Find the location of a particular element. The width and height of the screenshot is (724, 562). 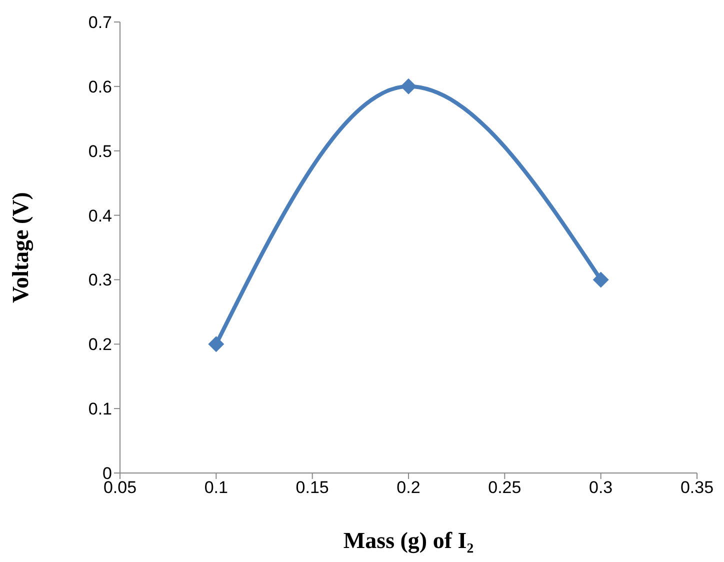

x-tick-label: 0.25 is located at coordinates (505, 488).